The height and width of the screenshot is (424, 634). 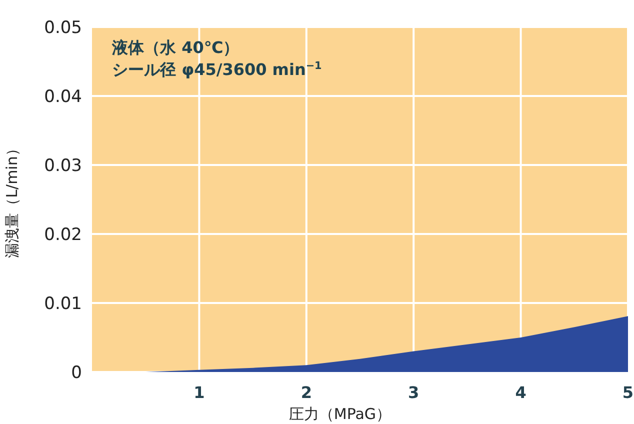 What do you see at coordinates (199, 392) in the screenshot?
I see `x-tick-label: 1` at bounding box center [199, 392].